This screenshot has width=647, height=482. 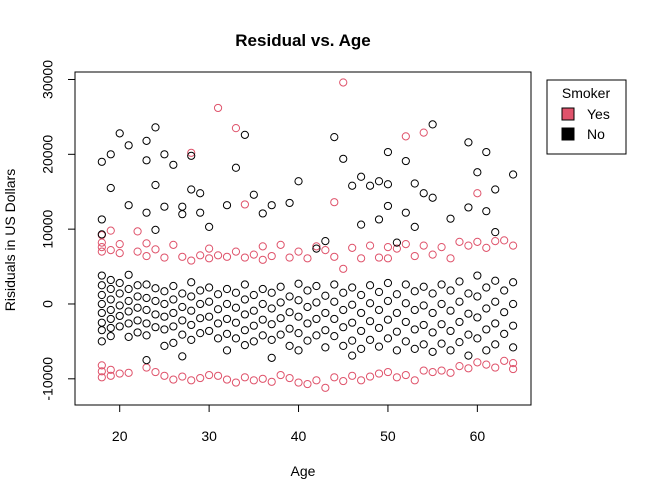 I want to click on y-tick-label: -10000, so click(x=48, y=379).